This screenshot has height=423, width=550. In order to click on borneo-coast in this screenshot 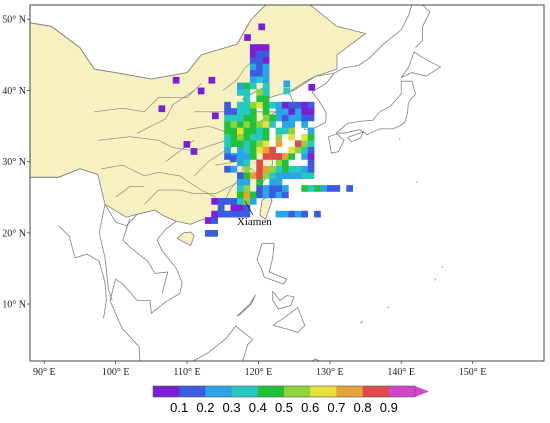, I will do `click(216, 343)`.